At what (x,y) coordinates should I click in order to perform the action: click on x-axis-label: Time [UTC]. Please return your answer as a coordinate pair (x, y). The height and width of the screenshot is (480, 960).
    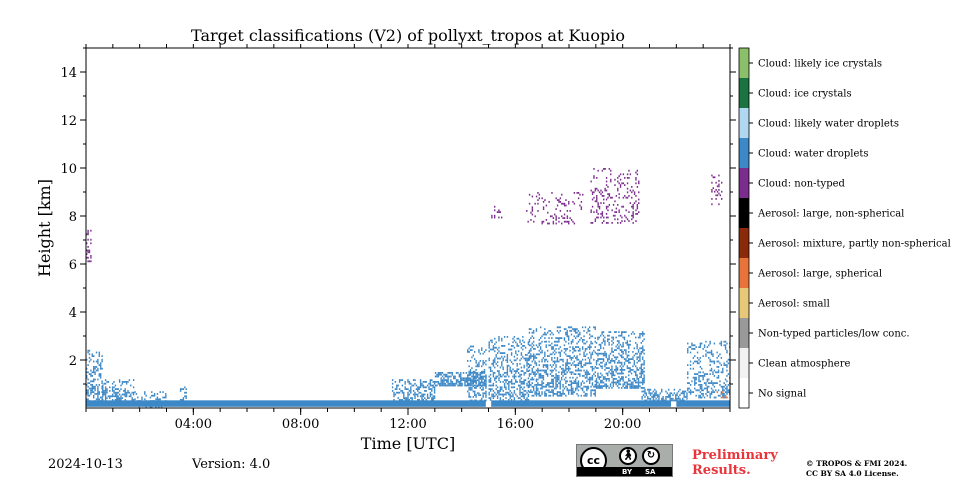
    Looking at the image, I should click on (408, 443).